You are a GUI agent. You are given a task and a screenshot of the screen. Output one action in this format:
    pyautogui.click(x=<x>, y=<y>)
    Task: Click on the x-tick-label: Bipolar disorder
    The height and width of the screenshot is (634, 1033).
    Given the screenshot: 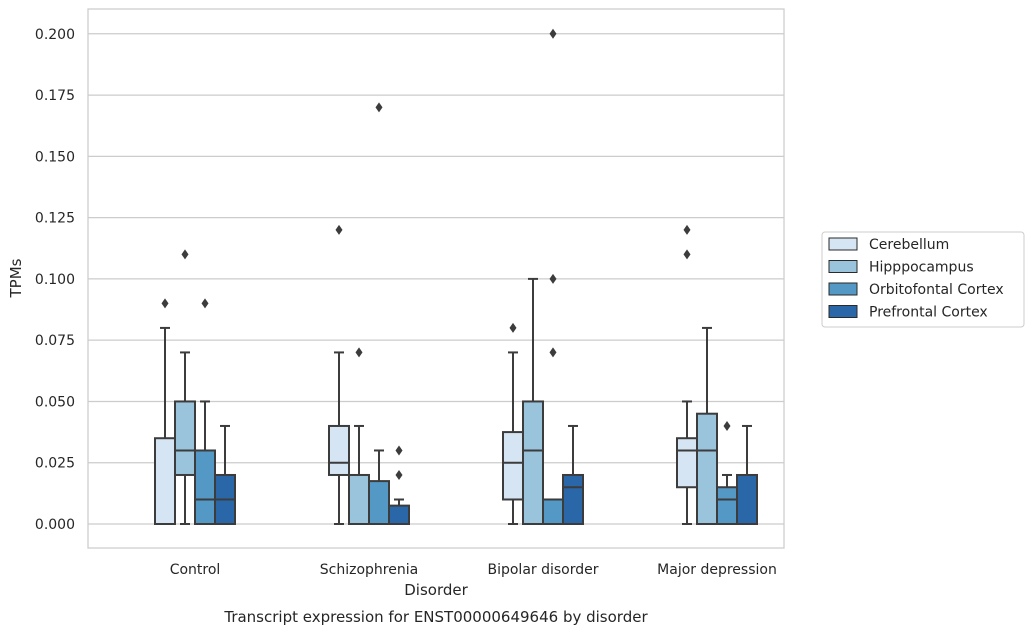 What is the action you would take?
    pyautogui.click(x=542, y=570)
    